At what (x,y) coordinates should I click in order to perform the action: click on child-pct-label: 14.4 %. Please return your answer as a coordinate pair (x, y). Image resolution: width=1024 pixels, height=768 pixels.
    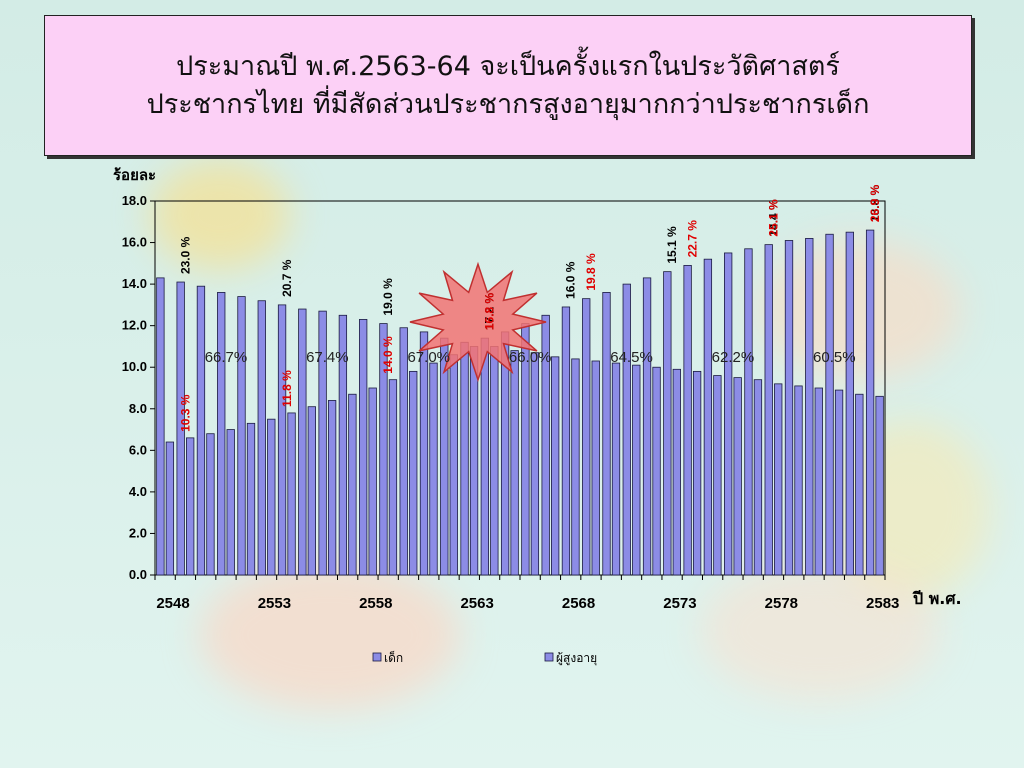
    Looking at the image, I should click on (773, 218).